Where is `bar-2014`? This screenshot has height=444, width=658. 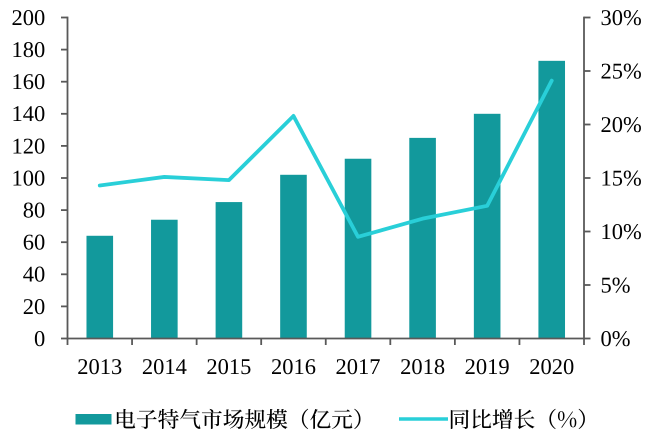 bar-2014 is located at coordinates (164, 279).